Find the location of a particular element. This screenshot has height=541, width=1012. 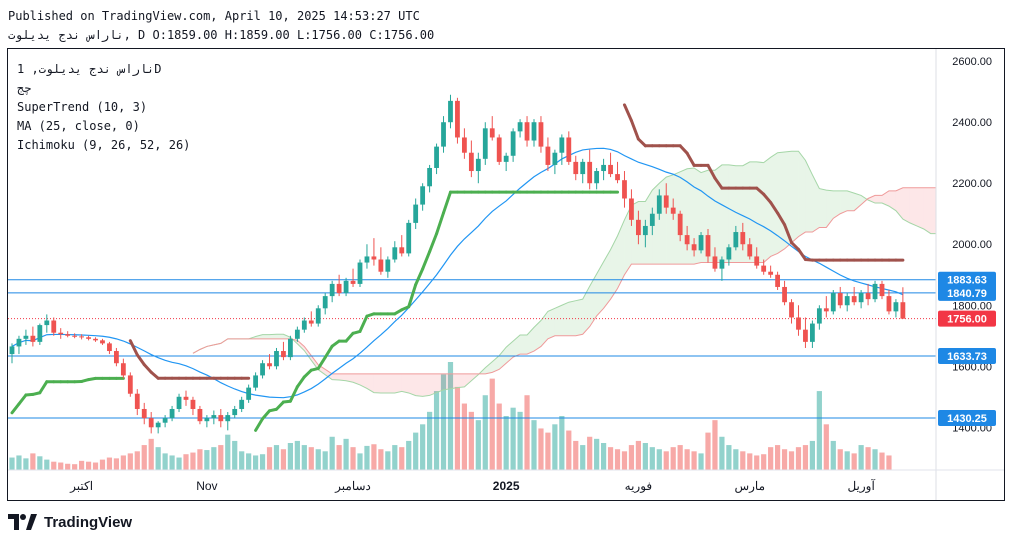

legend-ichimoku: Ichimoku (9, 26, 52, 26) is located at coordinates (104, 145).